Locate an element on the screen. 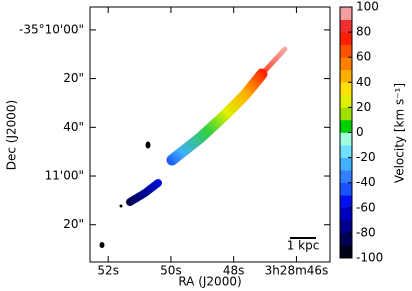  x-tick-label: 52s is located at coordinates (108, 271).